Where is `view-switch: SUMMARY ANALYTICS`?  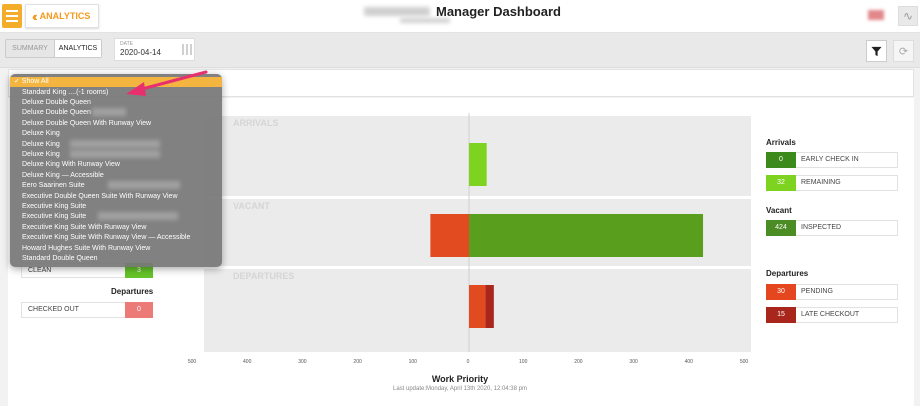 view-switch: SUMMARY ANALYTICS is located at coordinates (53, 48).